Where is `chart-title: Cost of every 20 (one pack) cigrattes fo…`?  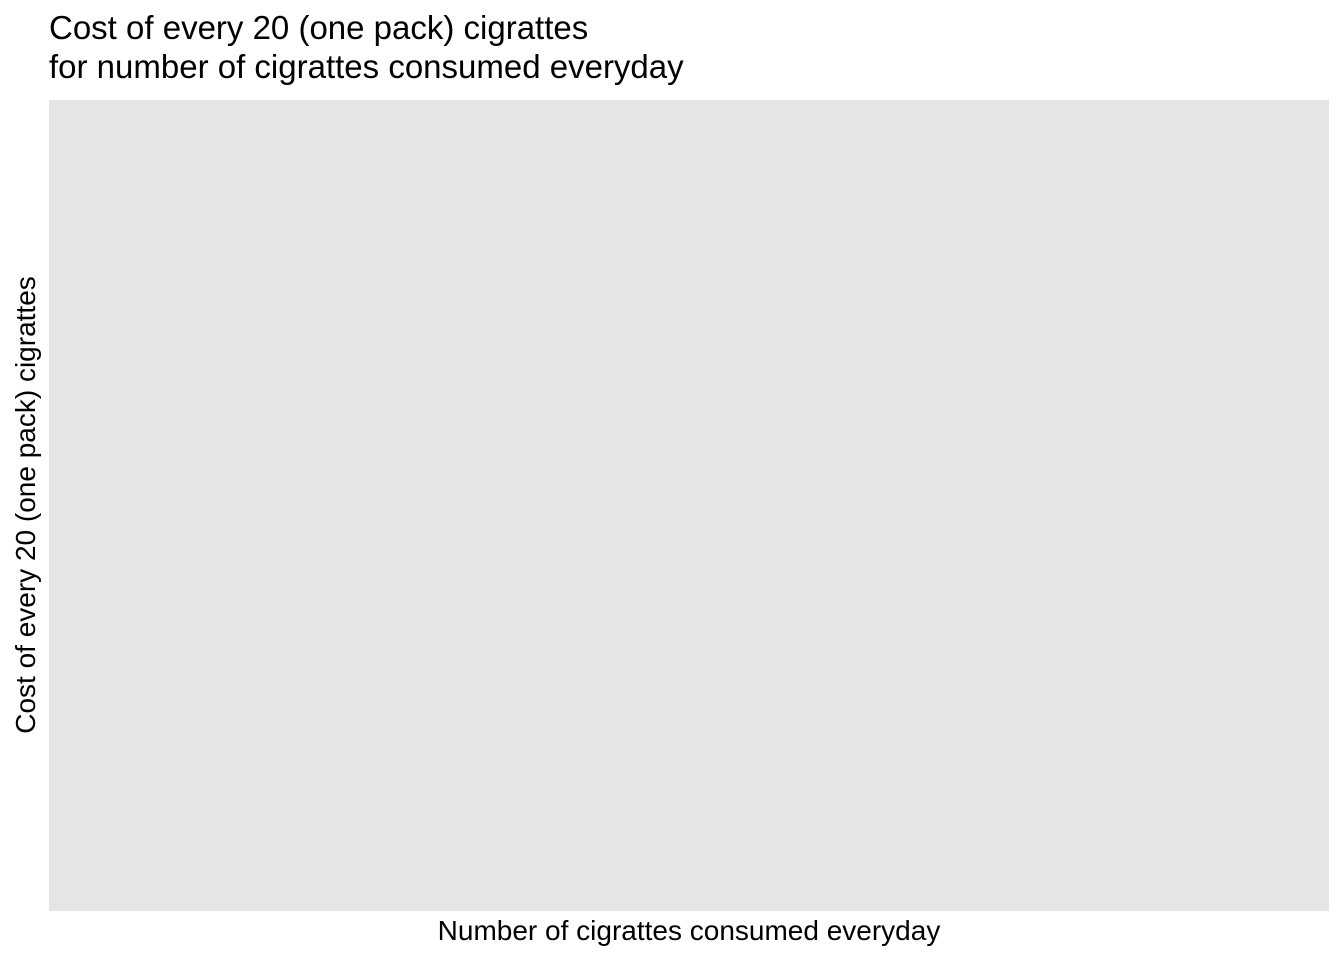 chart-title: Cost of every 20 (one pack) cigrattes fo… is located at coordinates (366, 47).